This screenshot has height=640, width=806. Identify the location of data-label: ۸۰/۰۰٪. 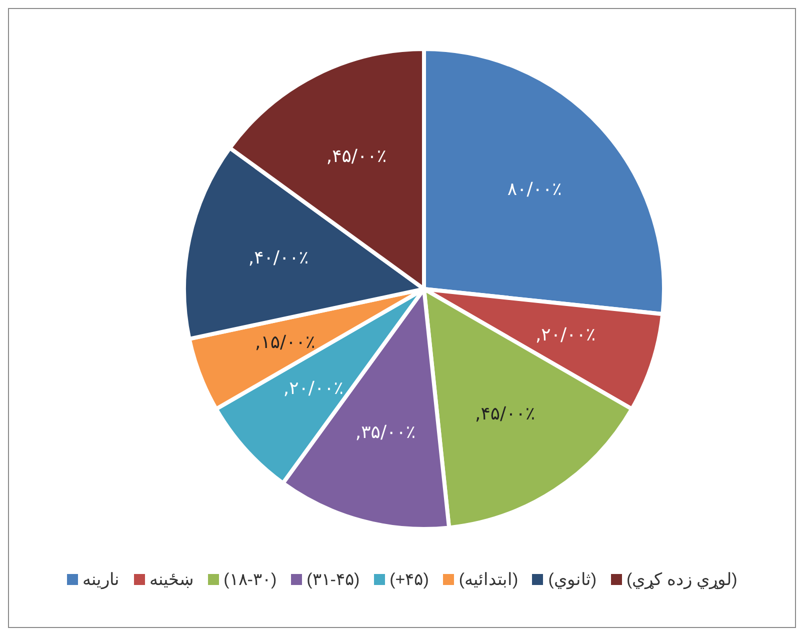
(534, 189).